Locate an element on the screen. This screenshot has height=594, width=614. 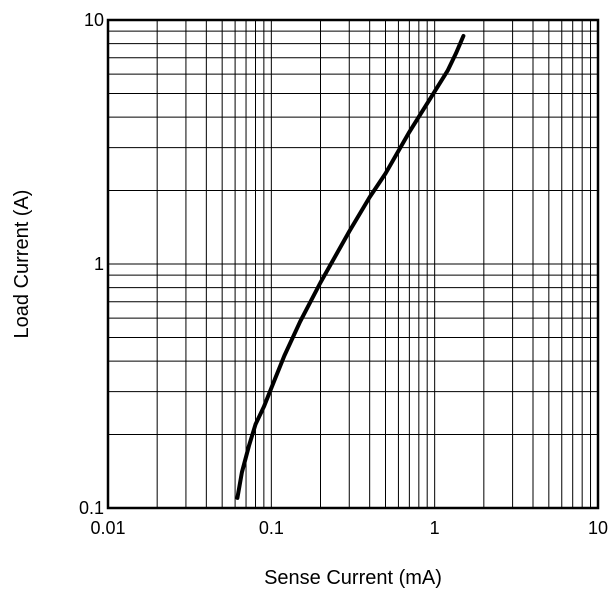
x-axis-label: Sense Current (mA) is located at coordinates (353, 578).